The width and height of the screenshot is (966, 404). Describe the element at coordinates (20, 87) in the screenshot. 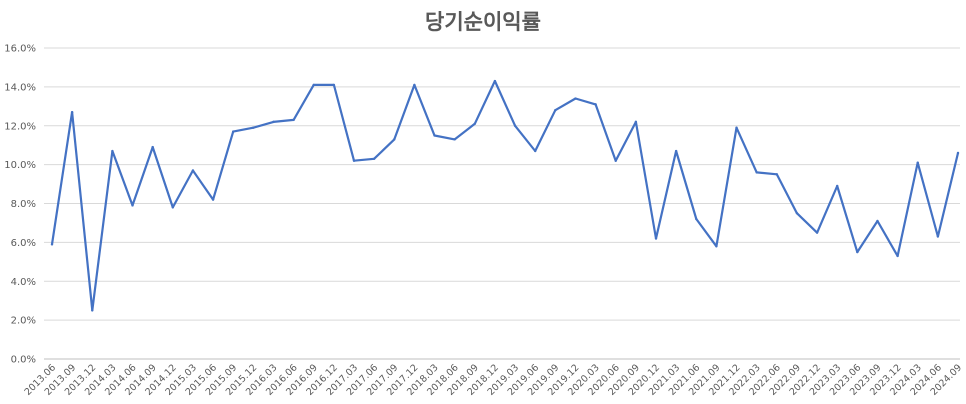

I see `y-tick-label: 14.0%` at that location.